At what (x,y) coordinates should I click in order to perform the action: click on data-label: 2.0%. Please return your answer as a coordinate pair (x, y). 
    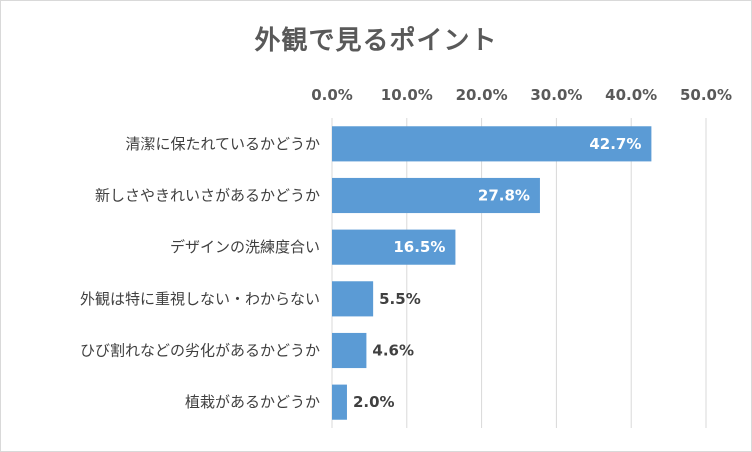
    Looking at the image, I should click on (374, 402).